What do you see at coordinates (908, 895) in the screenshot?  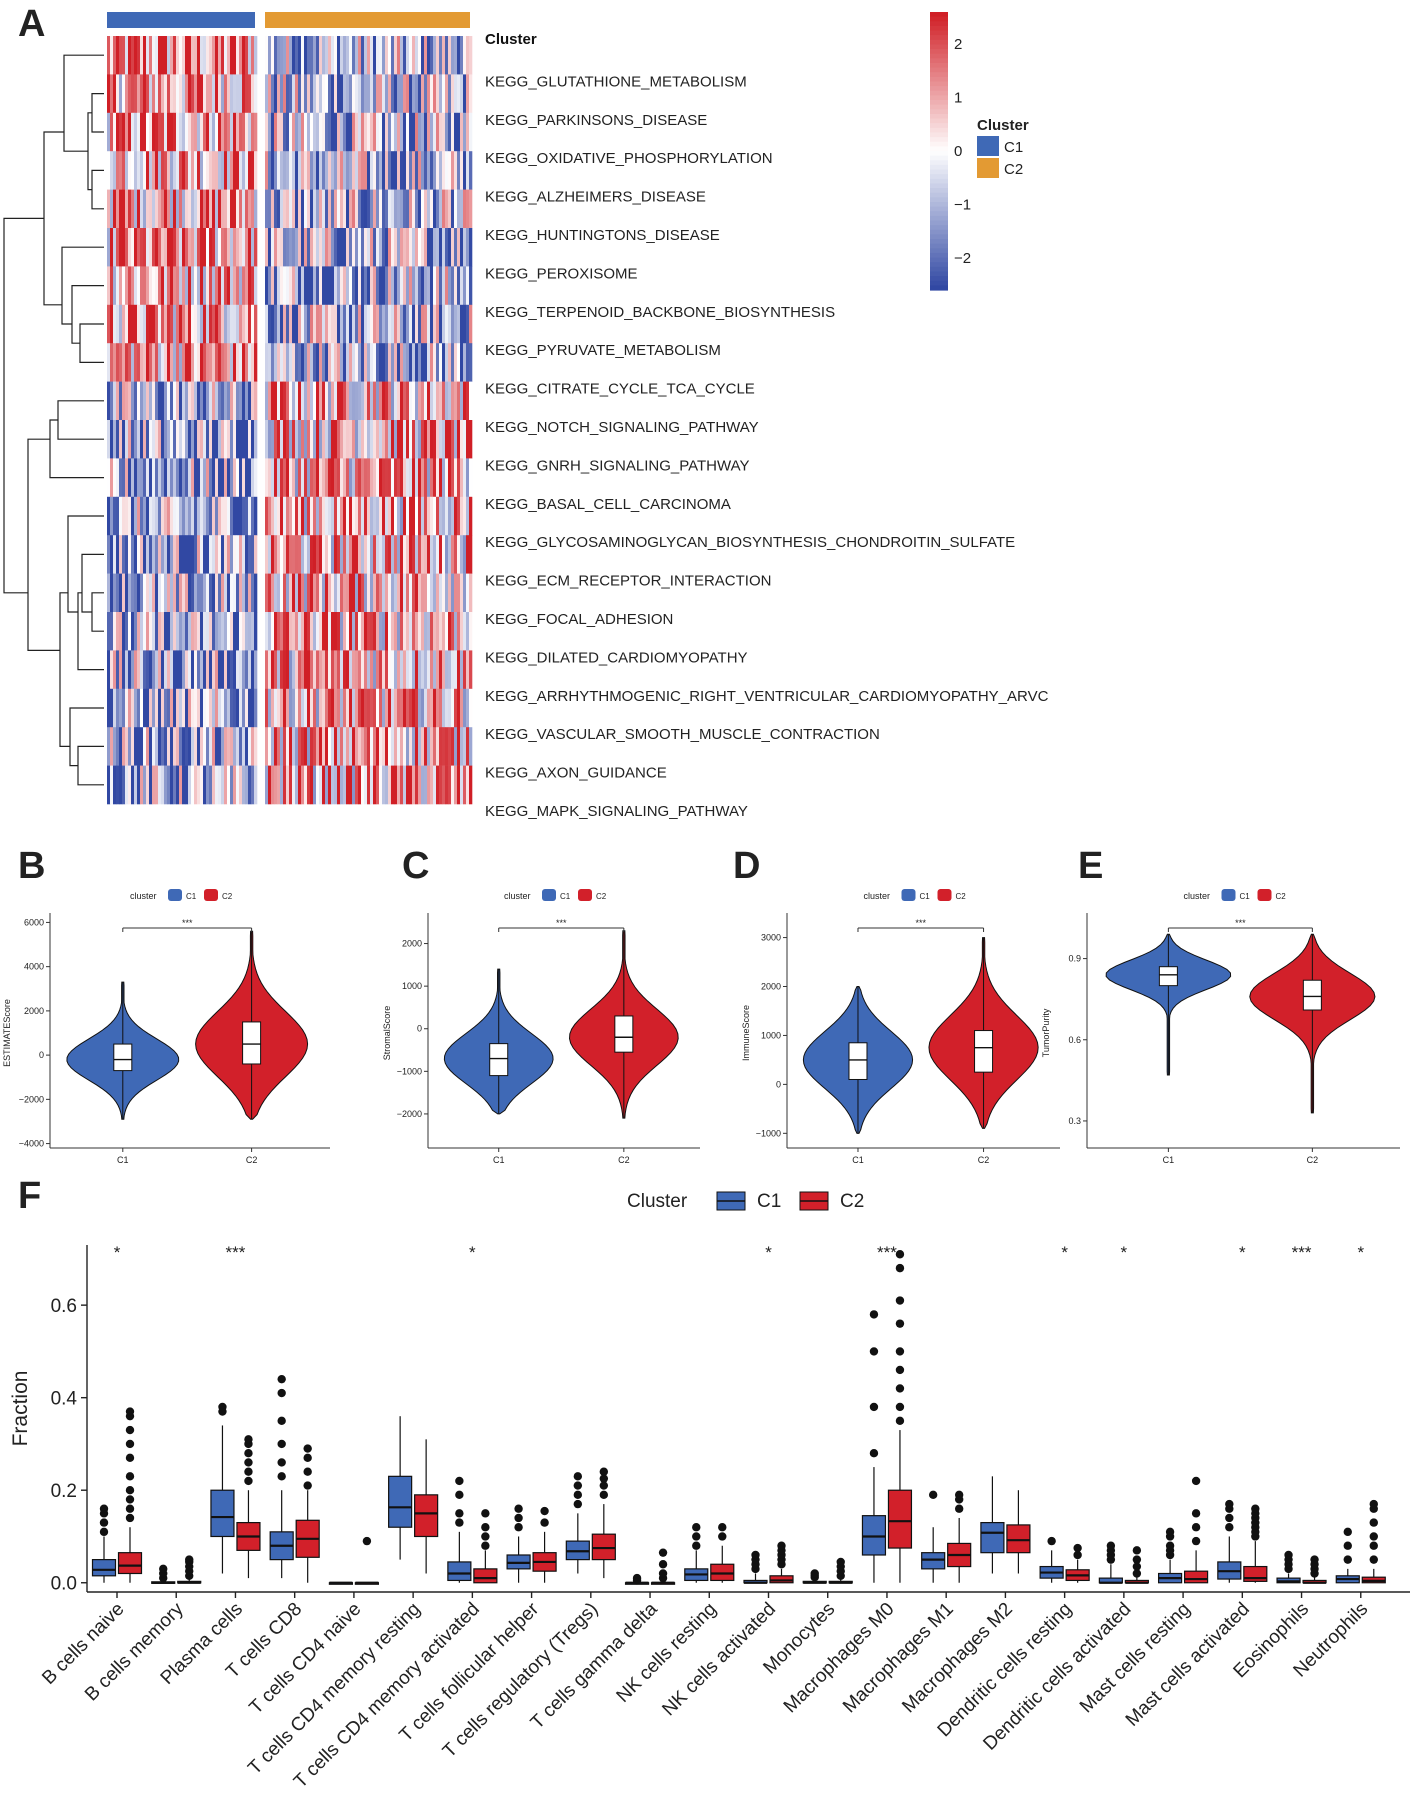 I see `violin-legend-swatch-c1` at bounding box center [908, 895].